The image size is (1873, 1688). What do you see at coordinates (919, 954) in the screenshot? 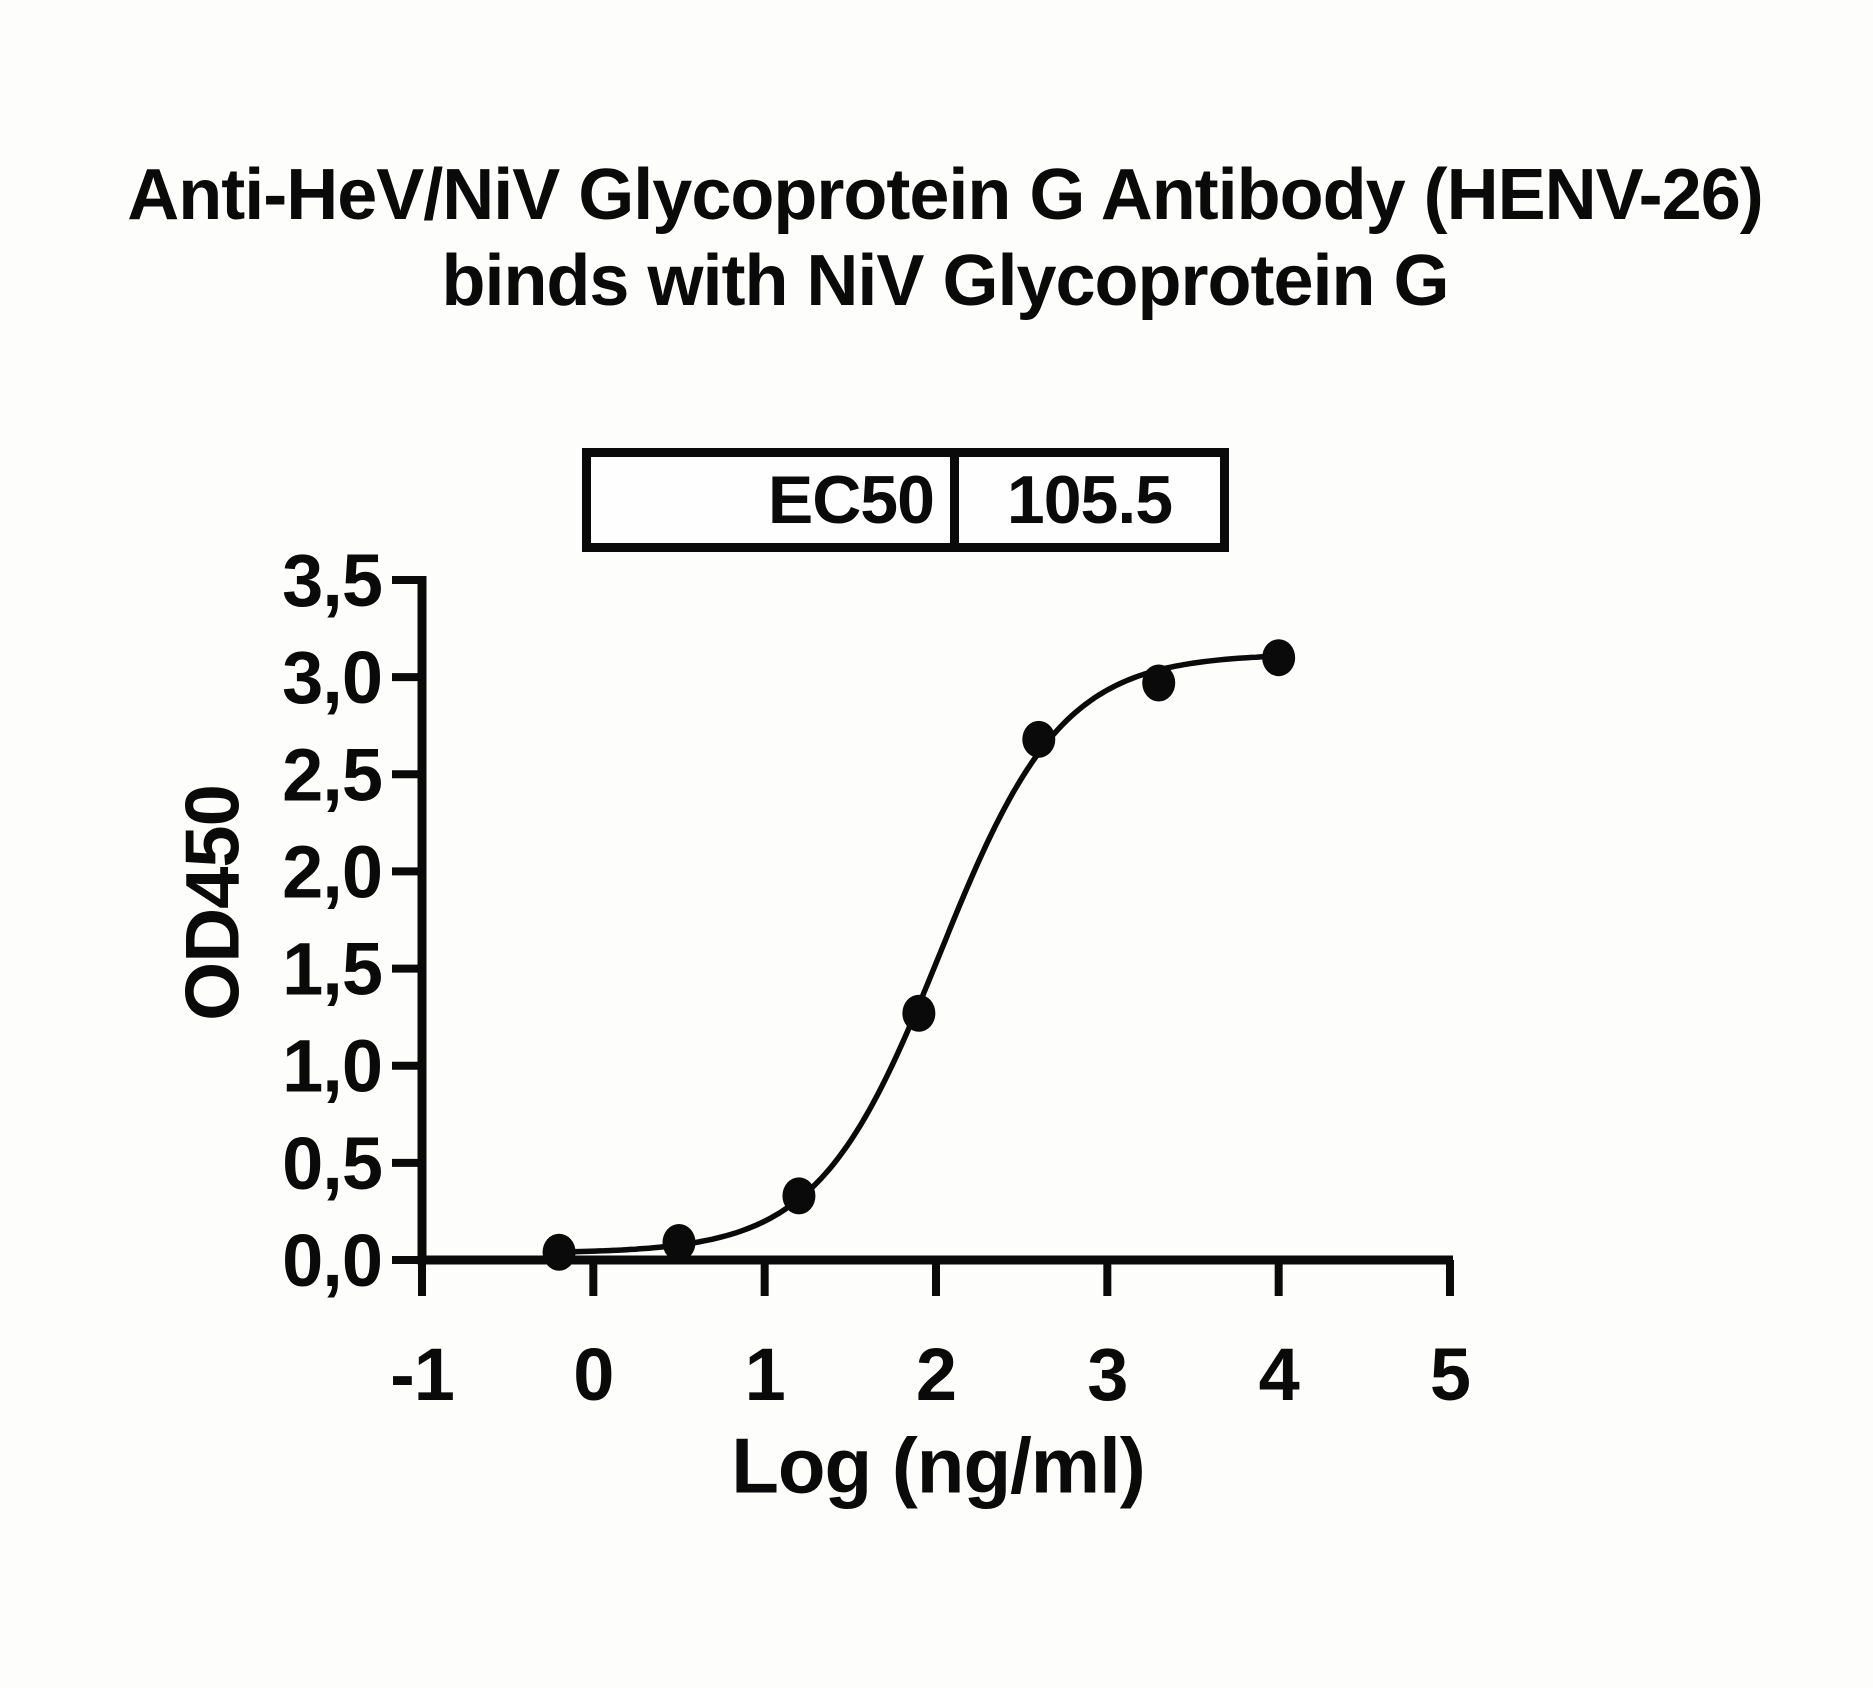
I see `fit-curve` at bounding box center [919, 954].